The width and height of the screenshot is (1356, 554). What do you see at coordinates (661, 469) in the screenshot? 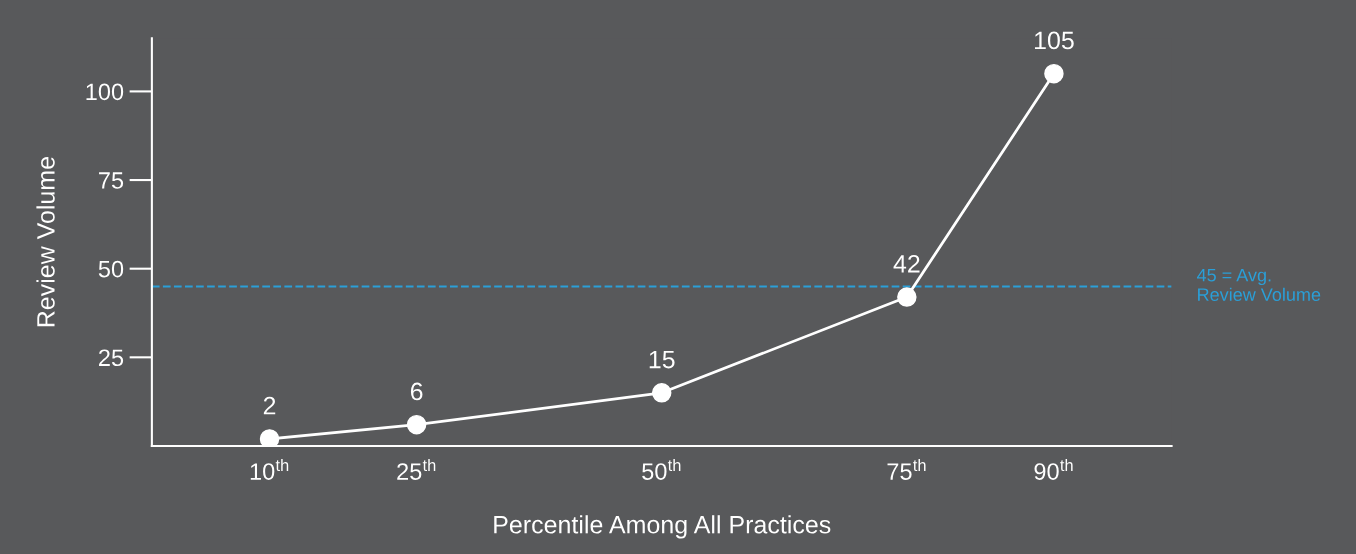
I see `x-tick-label: 50$^{th}$` at bounding box center [661, 469].